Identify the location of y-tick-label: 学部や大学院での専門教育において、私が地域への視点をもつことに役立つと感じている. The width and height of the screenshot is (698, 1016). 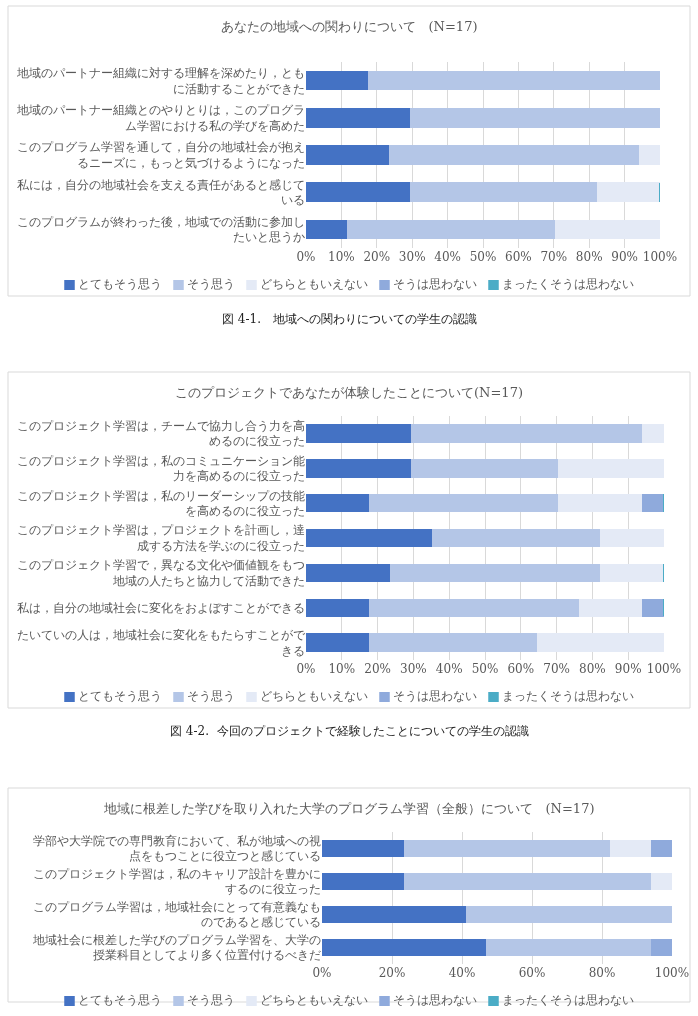
(177, 848).